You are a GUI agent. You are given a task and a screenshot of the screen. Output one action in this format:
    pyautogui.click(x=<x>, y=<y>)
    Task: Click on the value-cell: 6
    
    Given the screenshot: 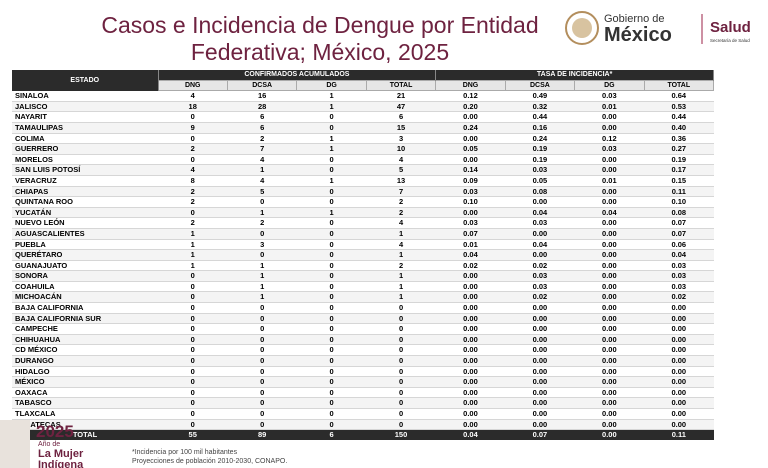 What is the action you would take?
    pyautogui.click(x=401, y=117)
    